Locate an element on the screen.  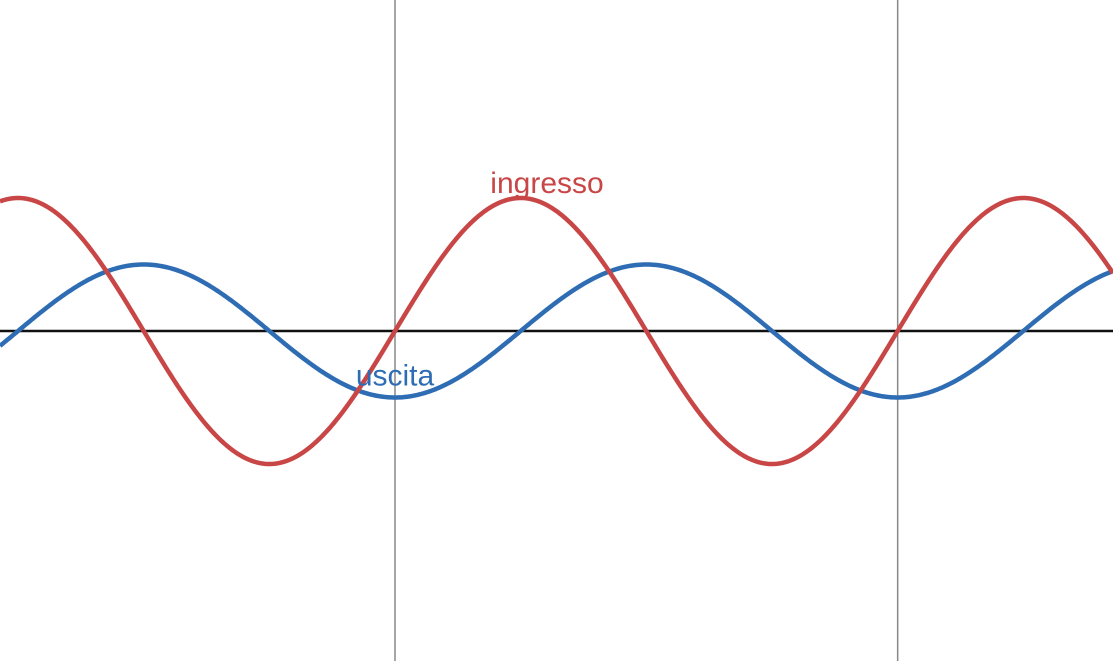
series-label-uscita: uscita is located at coordinates (395, 376).